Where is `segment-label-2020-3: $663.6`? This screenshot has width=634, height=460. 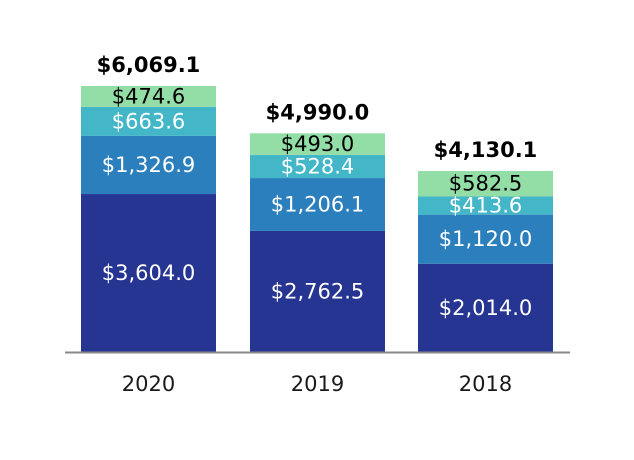
segment-label-2020-3: $663.6 is located at coordinates (148, 121).